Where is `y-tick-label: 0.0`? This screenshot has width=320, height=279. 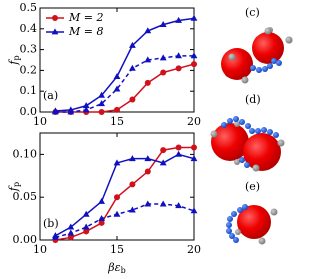 y-tick-label: 0.0 is located at coordinates (29, 111).